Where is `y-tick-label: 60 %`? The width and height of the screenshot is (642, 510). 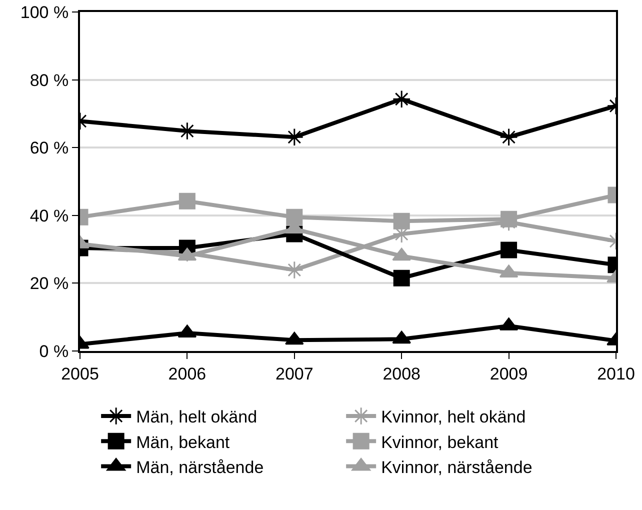 y-tick-label: 60 % is located at coordinates (49, 148).